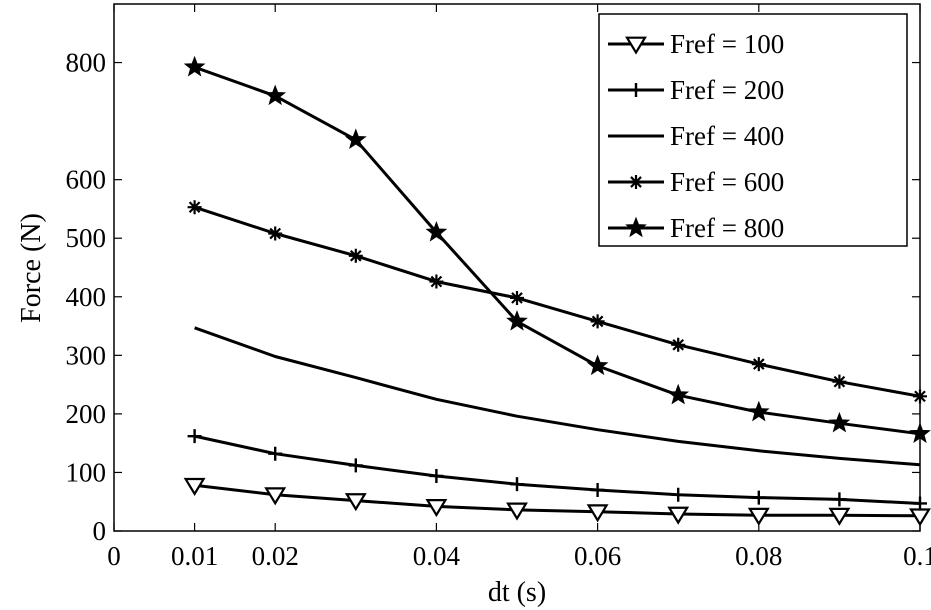 Image resolution: width=931 pixels, height=610 pixels. I want to click on legend-entry: Fref = 200, so click(696, 90).